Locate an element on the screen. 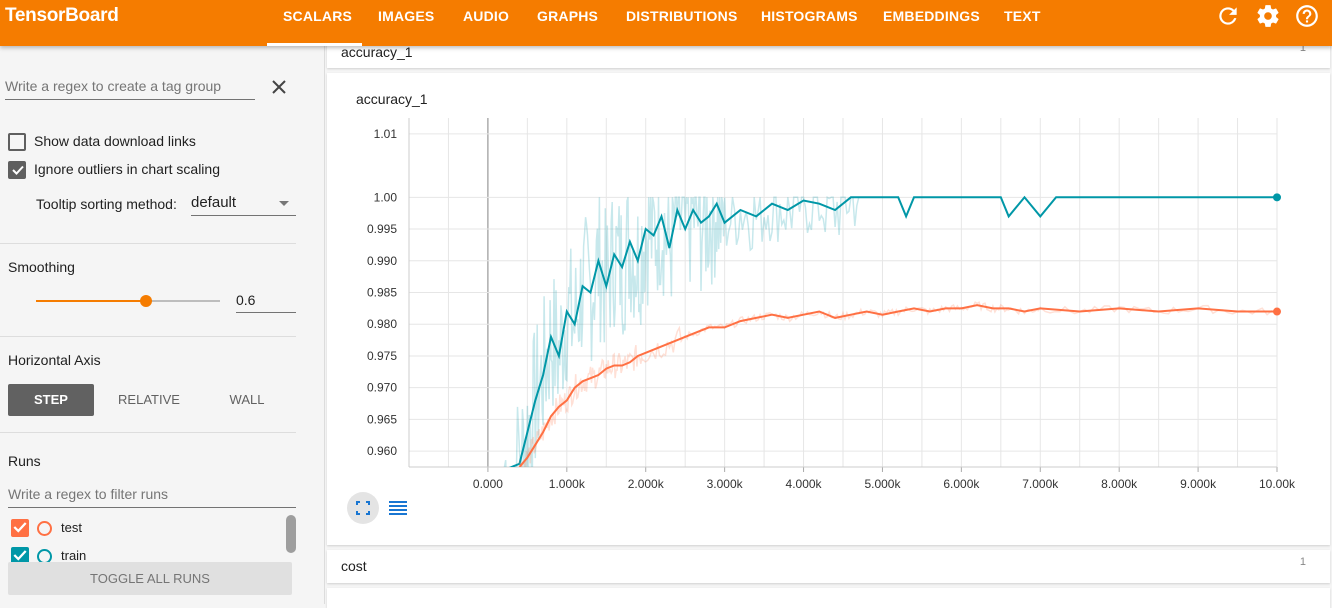 This screenshot has width=1332, height=608. tab-histograms: HISTOGRAMS is located at coordinates (809, 16).